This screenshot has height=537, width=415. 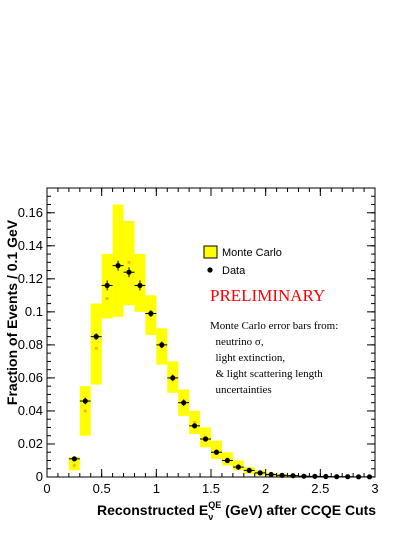 What do you see at coordinates (374, 488) in the screenshot?
I see `x-tick-label: 3` at bounding box center [374, 488].